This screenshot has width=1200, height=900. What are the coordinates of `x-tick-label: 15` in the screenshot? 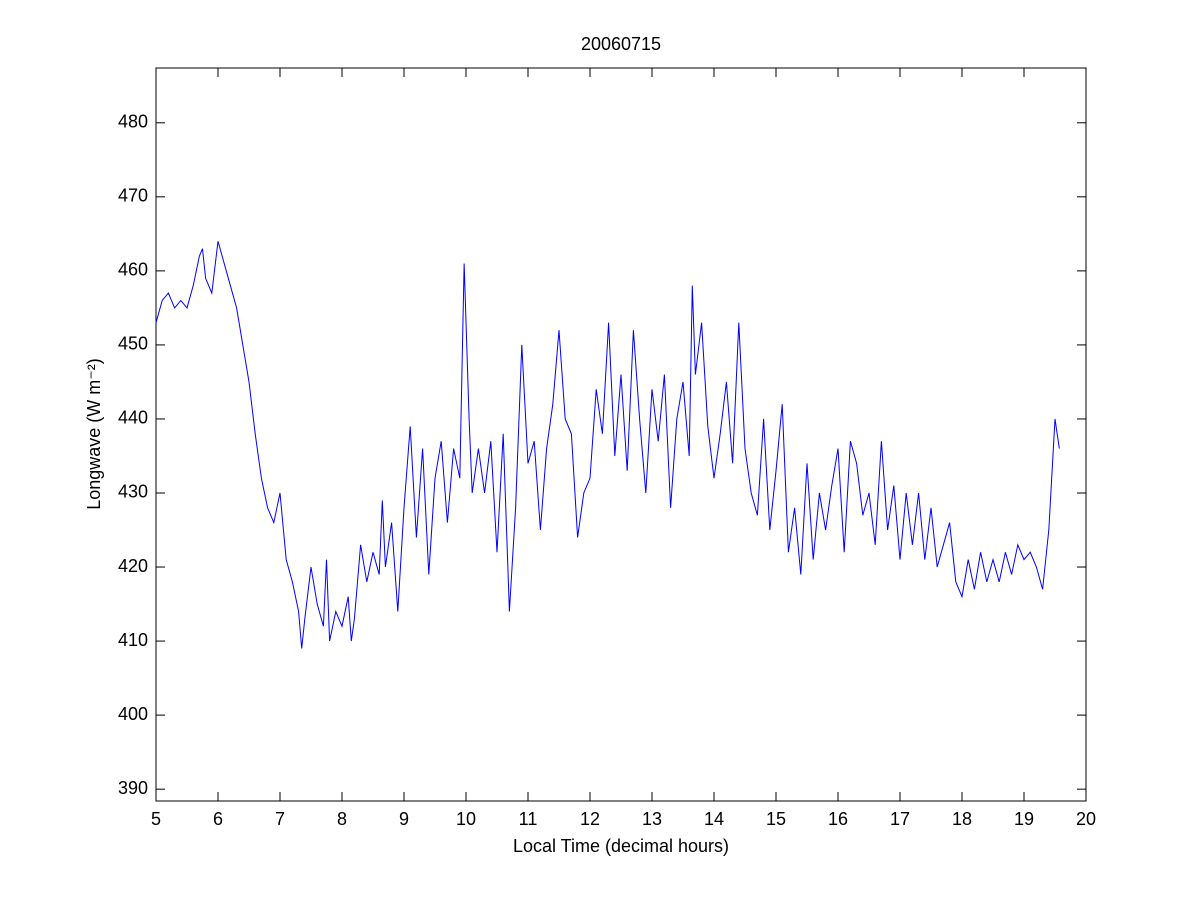 It's located at (776, 819).